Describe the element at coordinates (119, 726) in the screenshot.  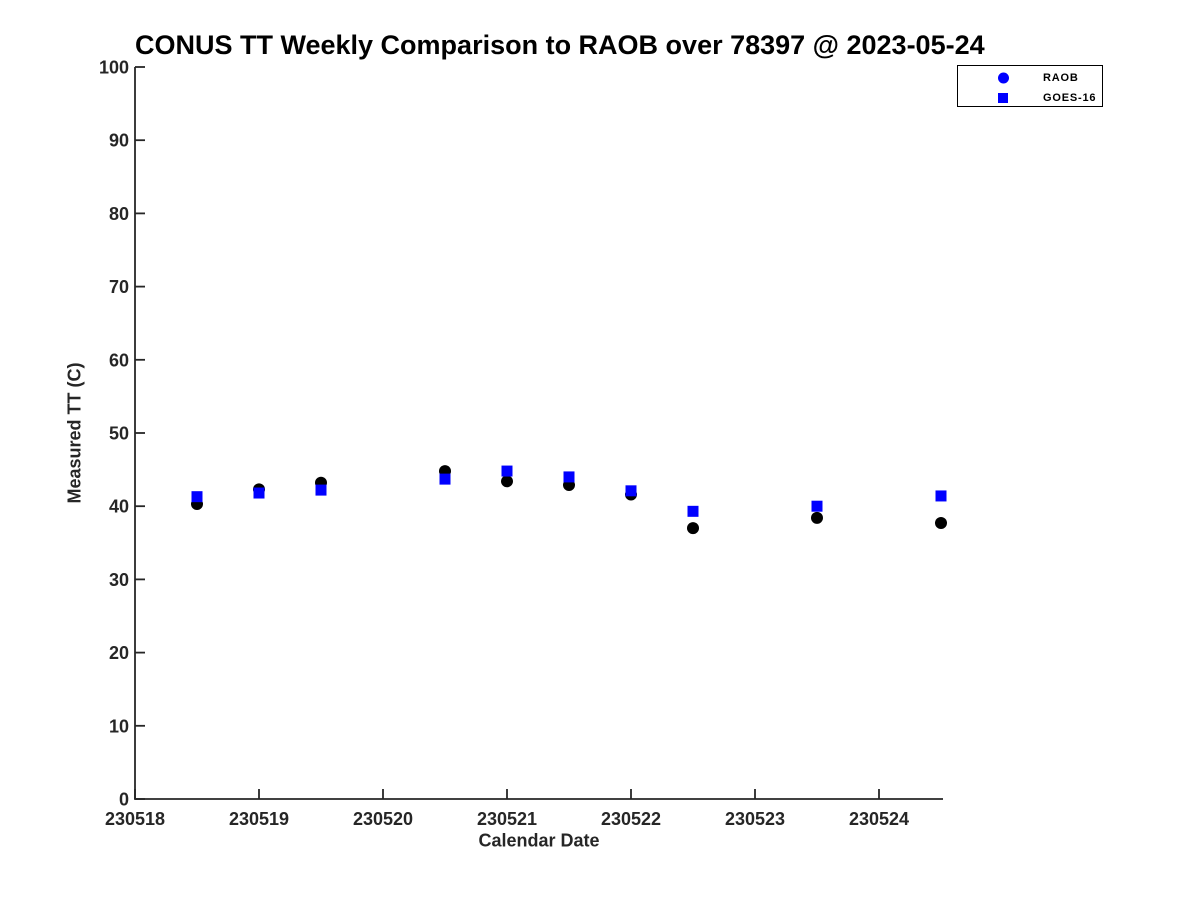
I see `y-tick-label: 10` at that location.